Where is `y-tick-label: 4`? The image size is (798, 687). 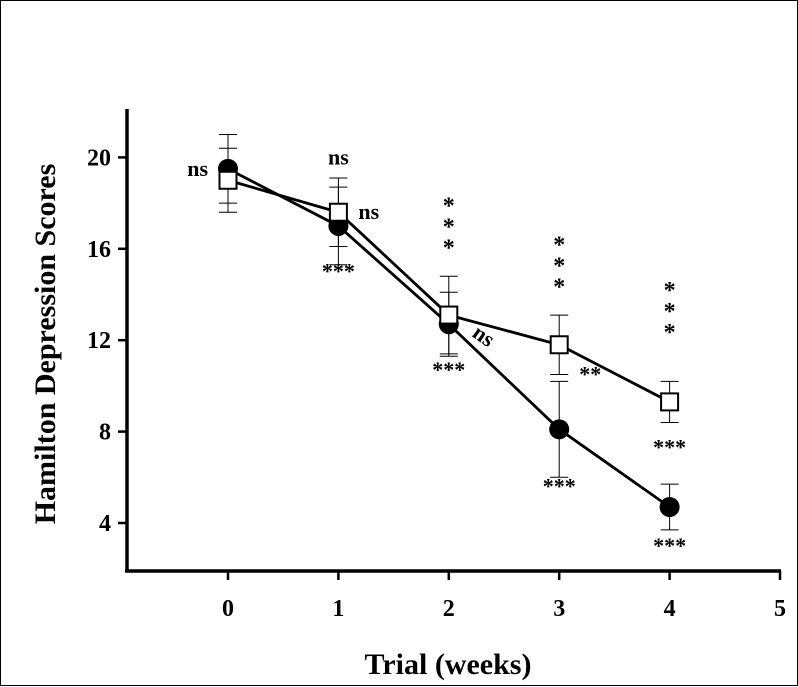
y-tick-label: 4 is located at coordinates (105, 524).